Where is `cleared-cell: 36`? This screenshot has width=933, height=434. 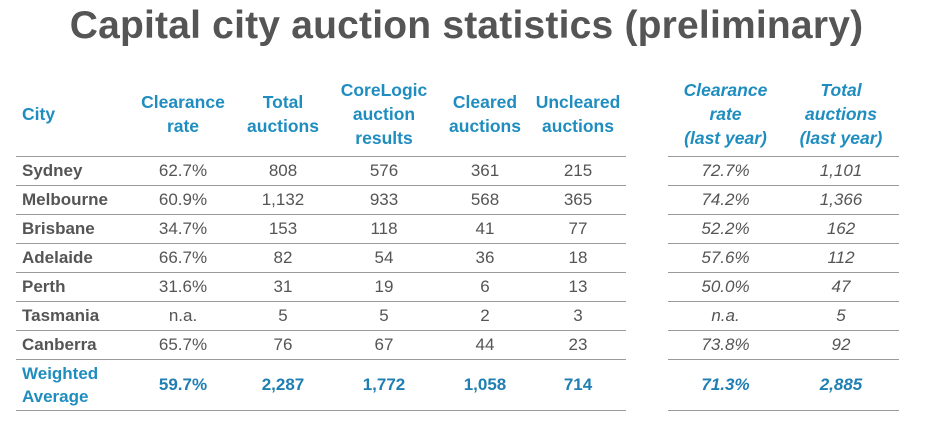
cleared-cell: 36 is located at coordinates (485, 258).